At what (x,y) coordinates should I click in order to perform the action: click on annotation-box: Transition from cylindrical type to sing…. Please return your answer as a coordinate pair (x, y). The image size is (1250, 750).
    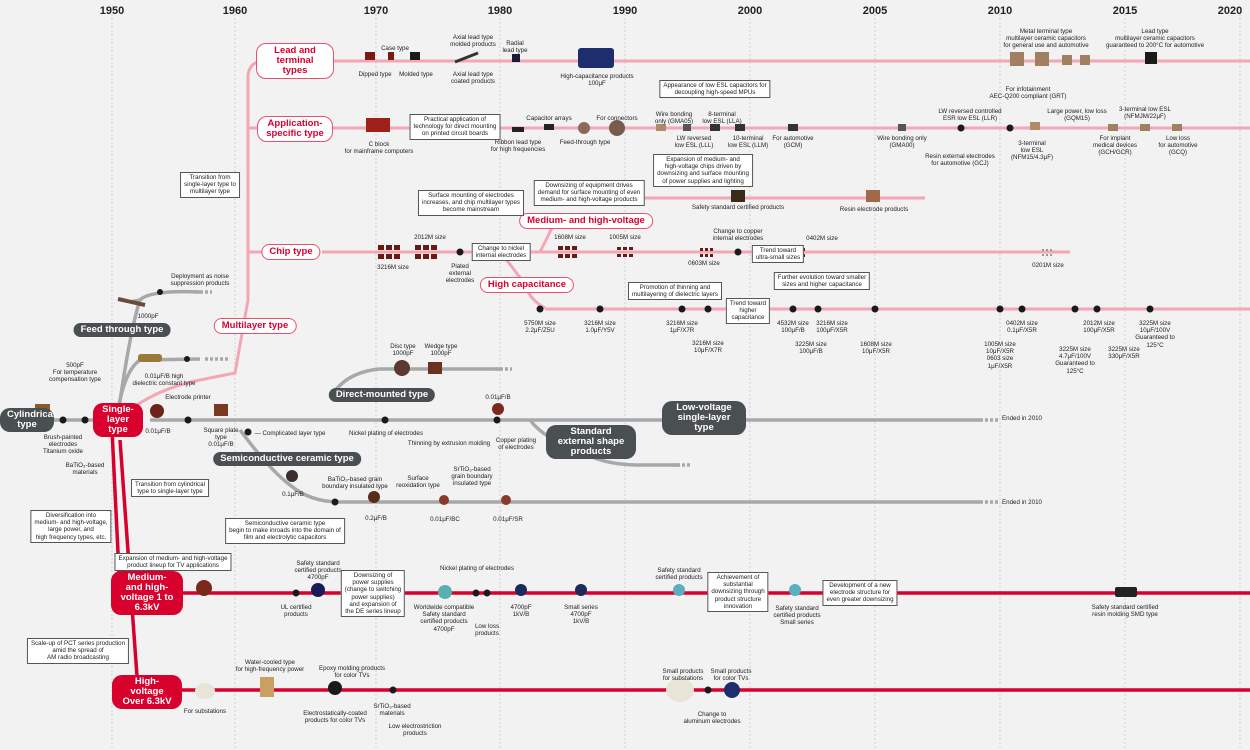
    Looking at the image, I should click on (170, 488).